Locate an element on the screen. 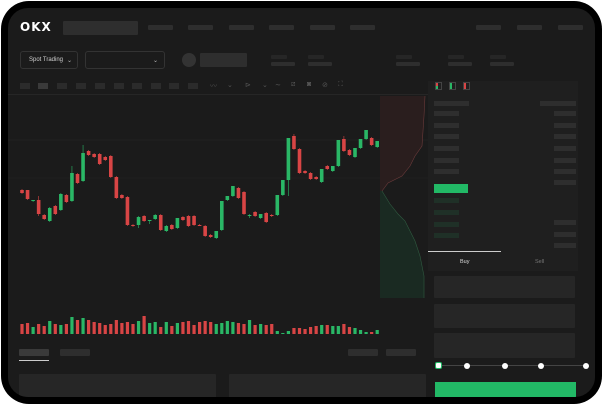  price-display is located at coordinates (223, 60).